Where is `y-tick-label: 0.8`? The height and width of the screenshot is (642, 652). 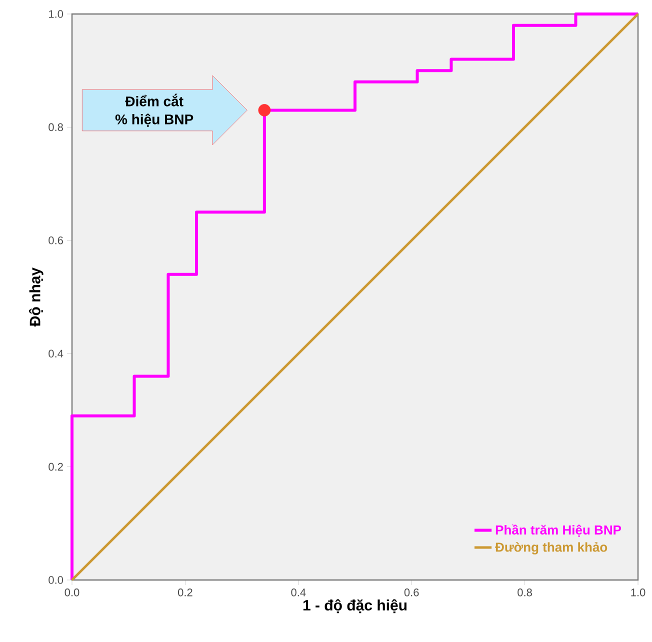
y-tick-label: 0.8 is located at coordinates (55, 127).